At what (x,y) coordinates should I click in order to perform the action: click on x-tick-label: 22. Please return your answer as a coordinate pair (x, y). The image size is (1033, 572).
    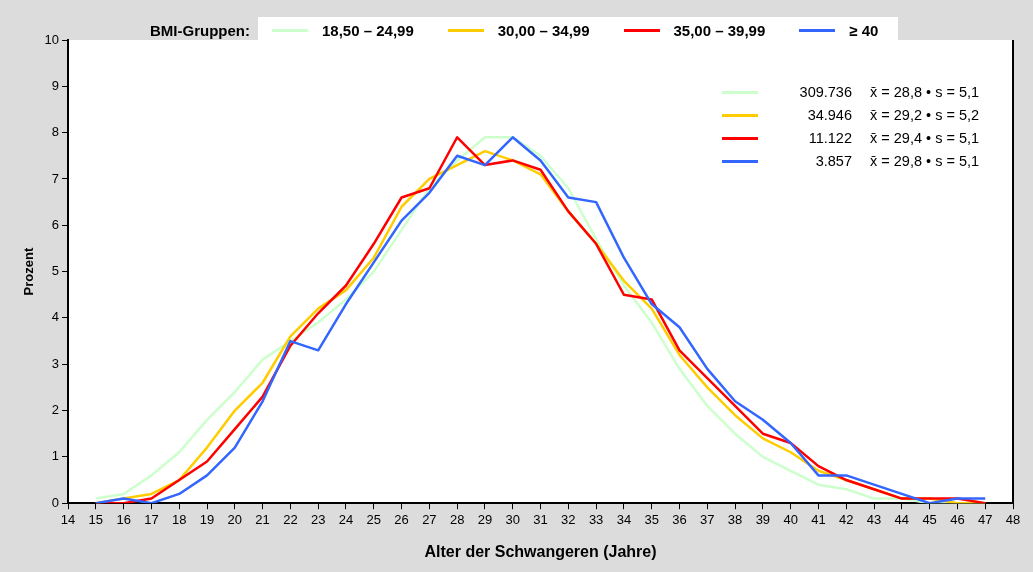
    Looking at the image, I should click on (290, 519).